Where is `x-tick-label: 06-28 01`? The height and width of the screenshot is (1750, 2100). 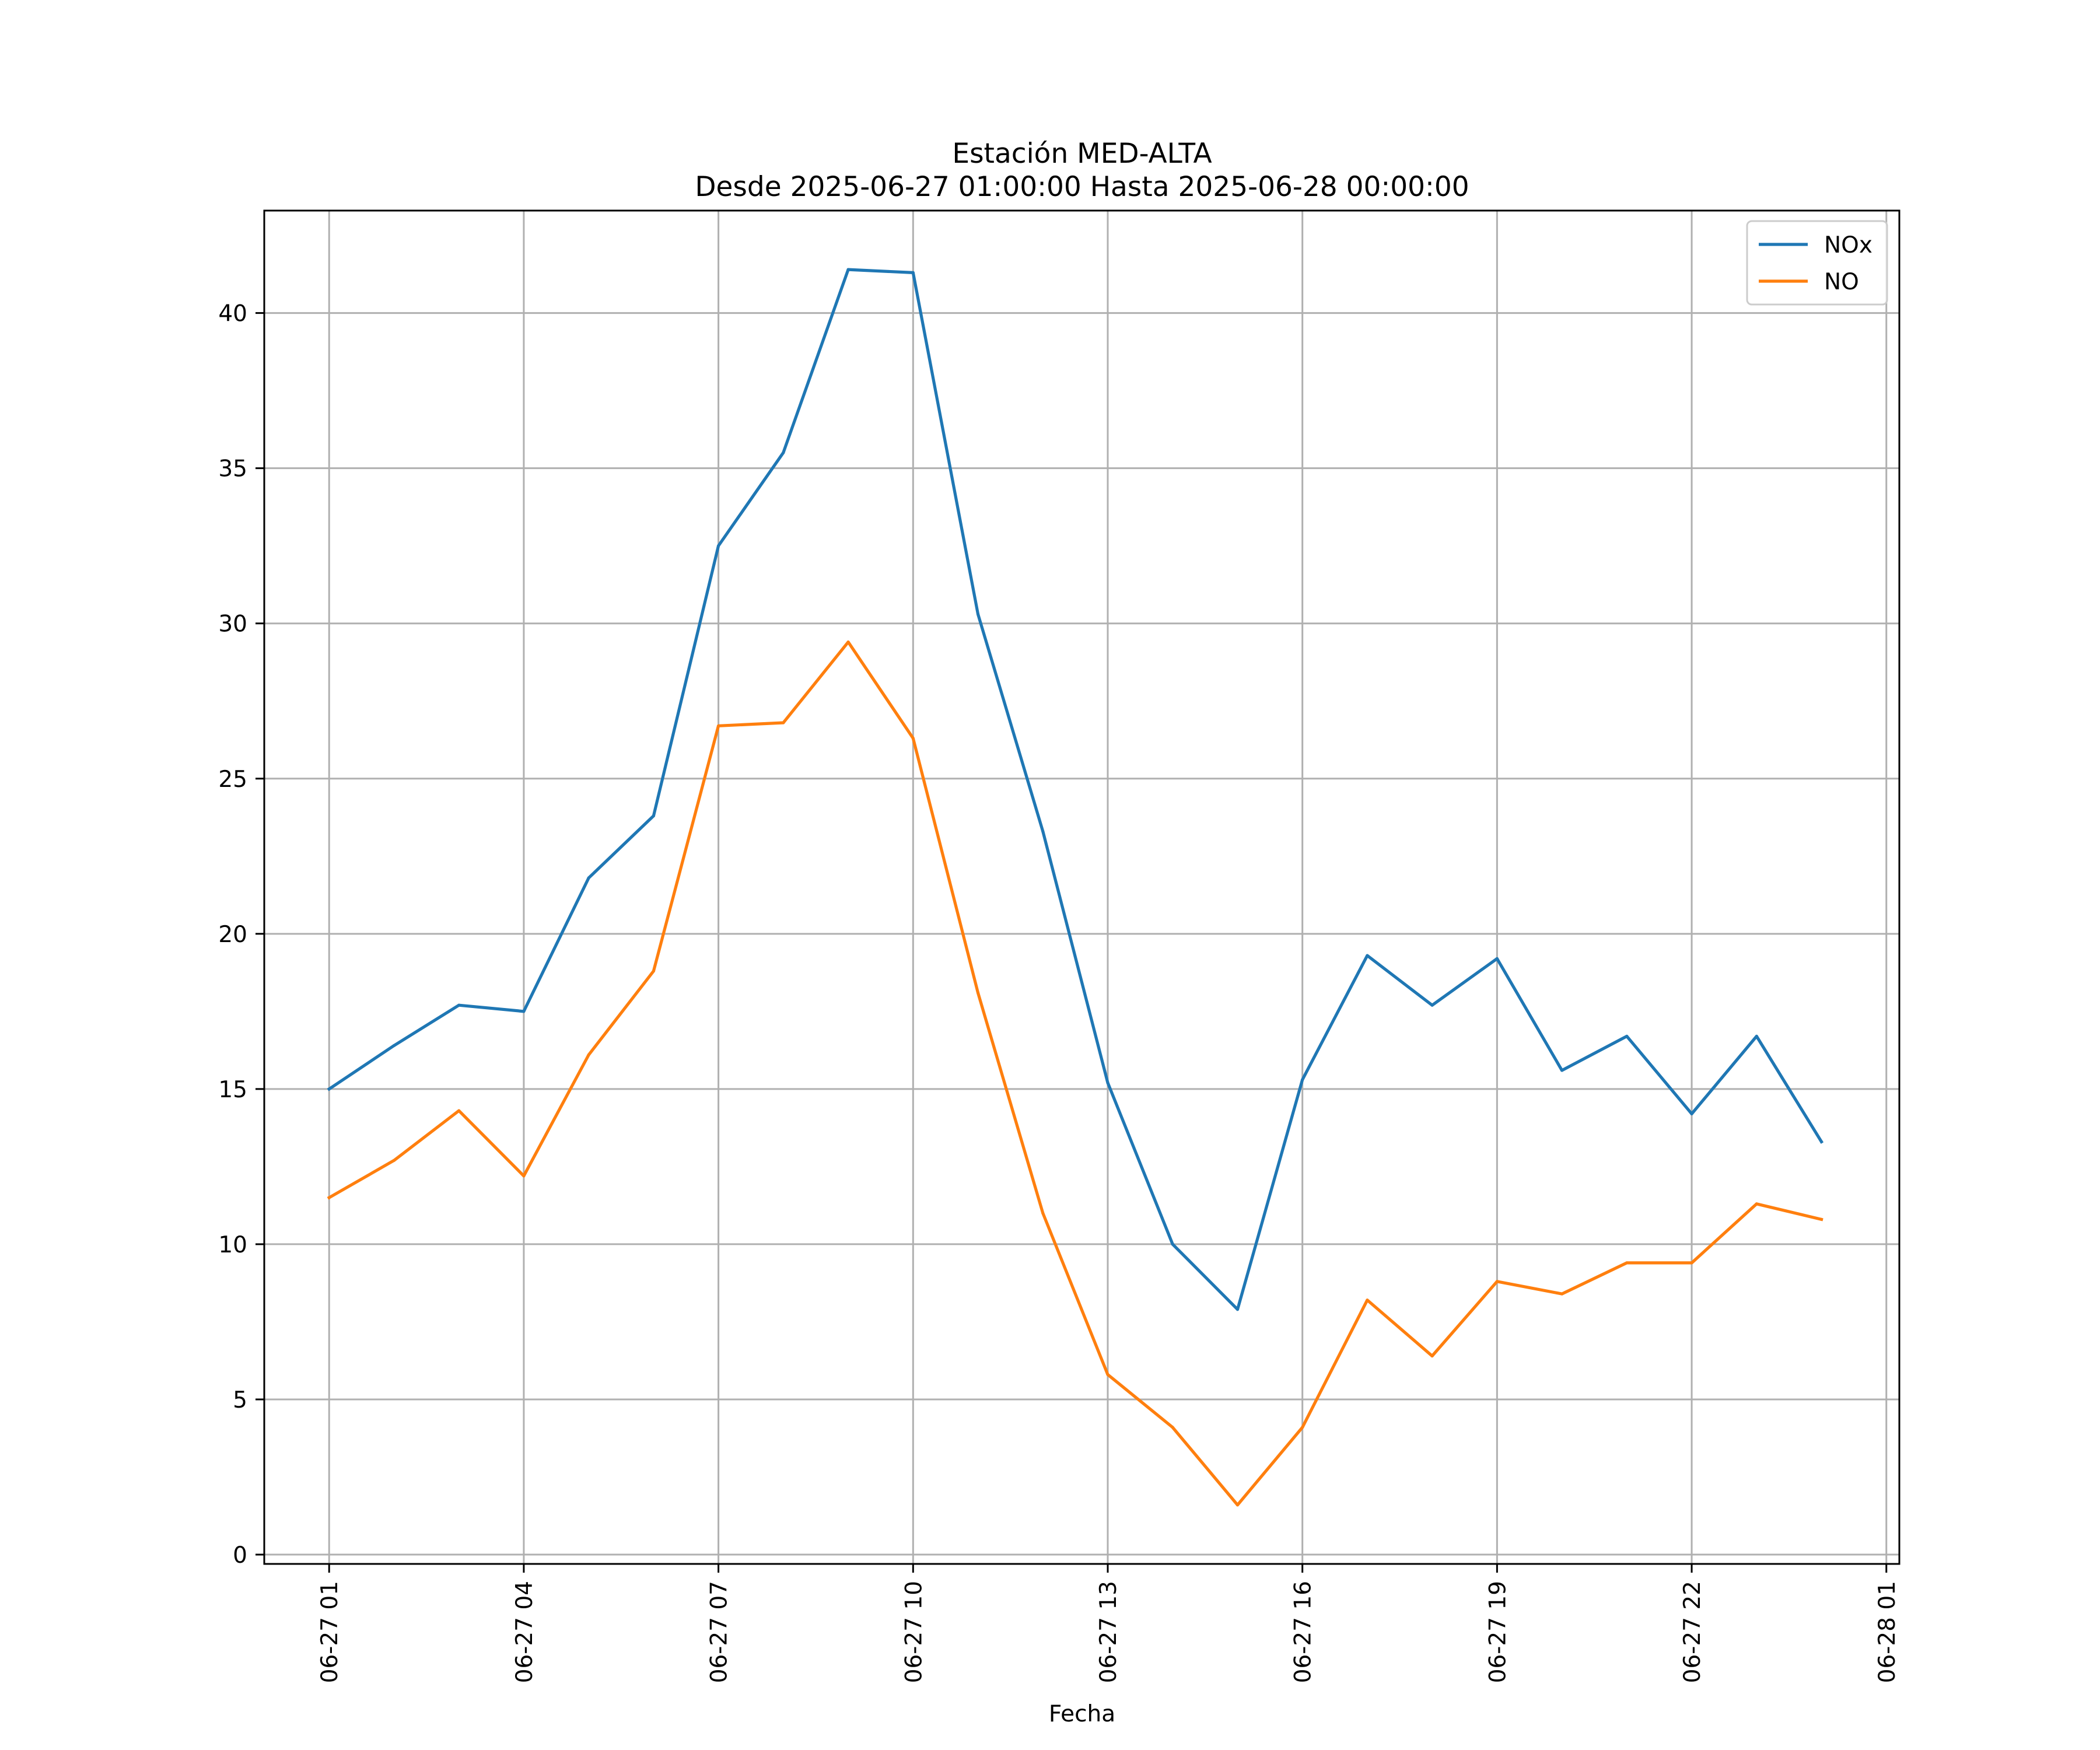
x-tick-label: 06-28 01 is located at coordinates (1887, 1632).